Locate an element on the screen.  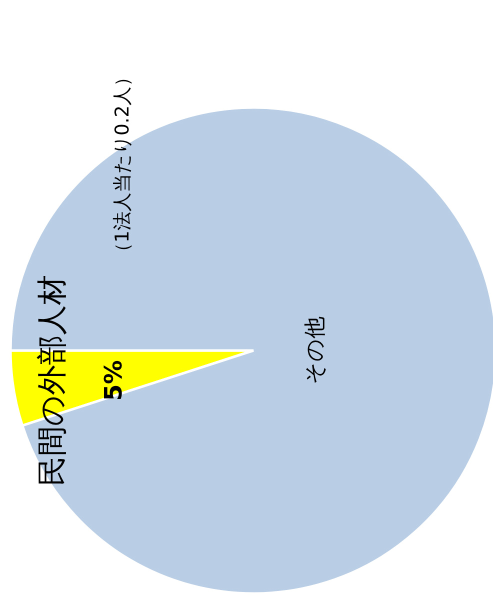
data-label: 5% is located at coordinates (114, 380).